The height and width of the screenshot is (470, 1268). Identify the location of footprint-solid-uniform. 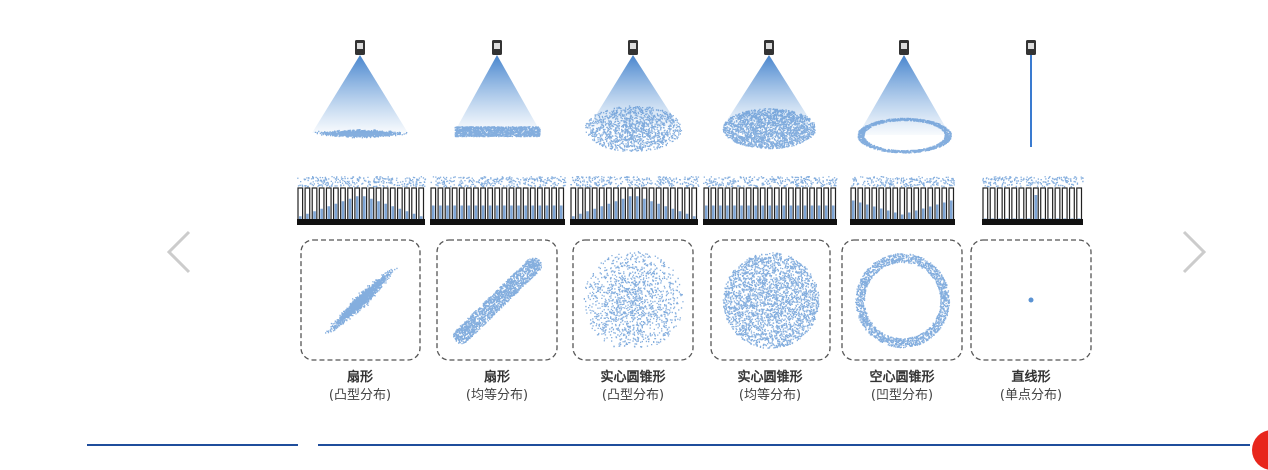
(771, 300).